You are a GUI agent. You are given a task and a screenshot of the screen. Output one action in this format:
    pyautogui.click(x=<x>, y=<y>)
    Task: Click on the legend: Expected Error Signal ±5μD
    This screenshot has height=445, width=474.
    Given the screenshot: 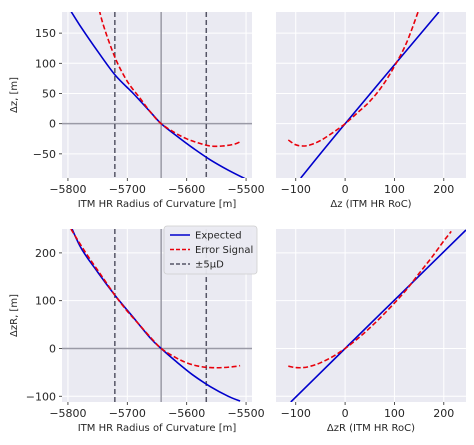 What is the action you would take?
    pyautogui.click(x=210, y=250)
    